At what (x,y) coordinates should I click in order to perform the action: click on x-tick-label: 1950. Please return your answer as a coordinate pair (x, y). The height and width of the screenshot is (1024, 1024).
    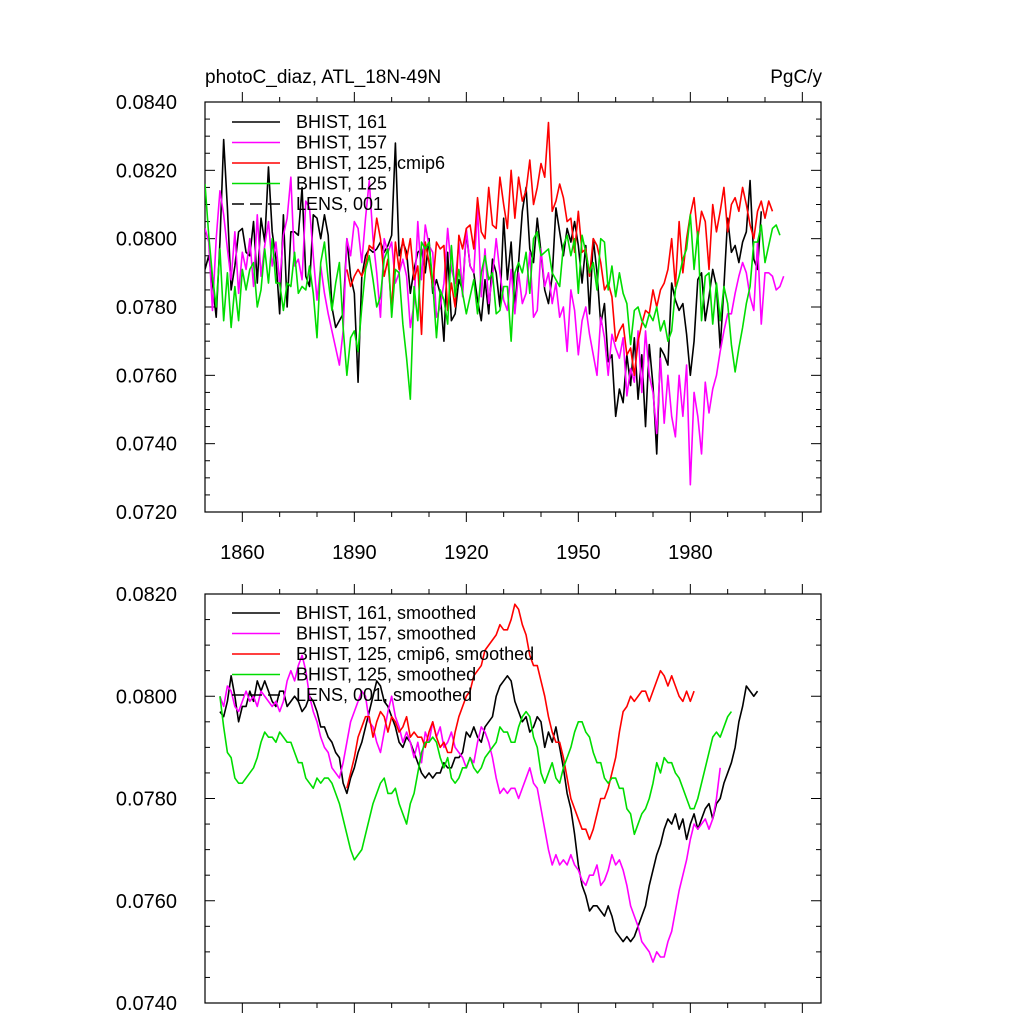
    Looking at the image, I should click on (578, 553).